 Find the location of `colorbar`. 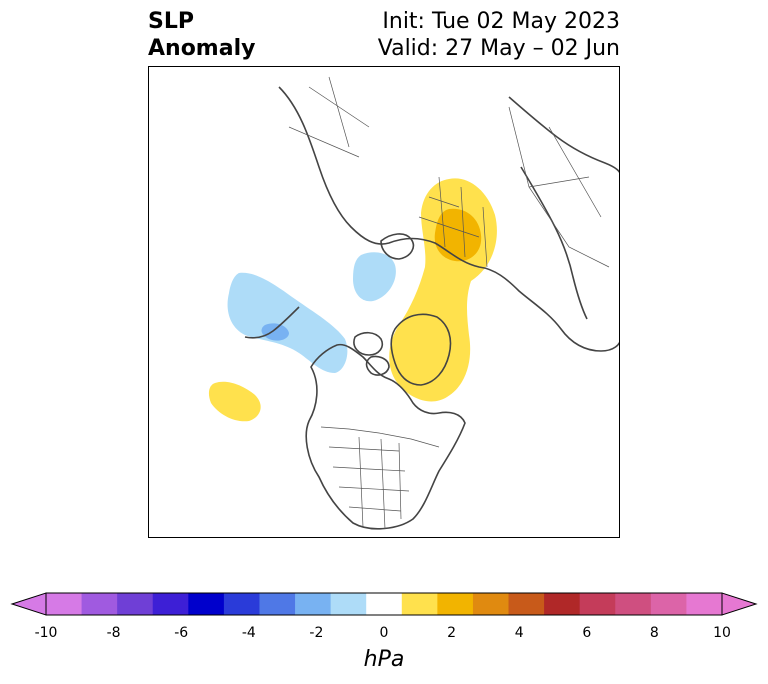

colorbar is located at coordinates (384, 604).